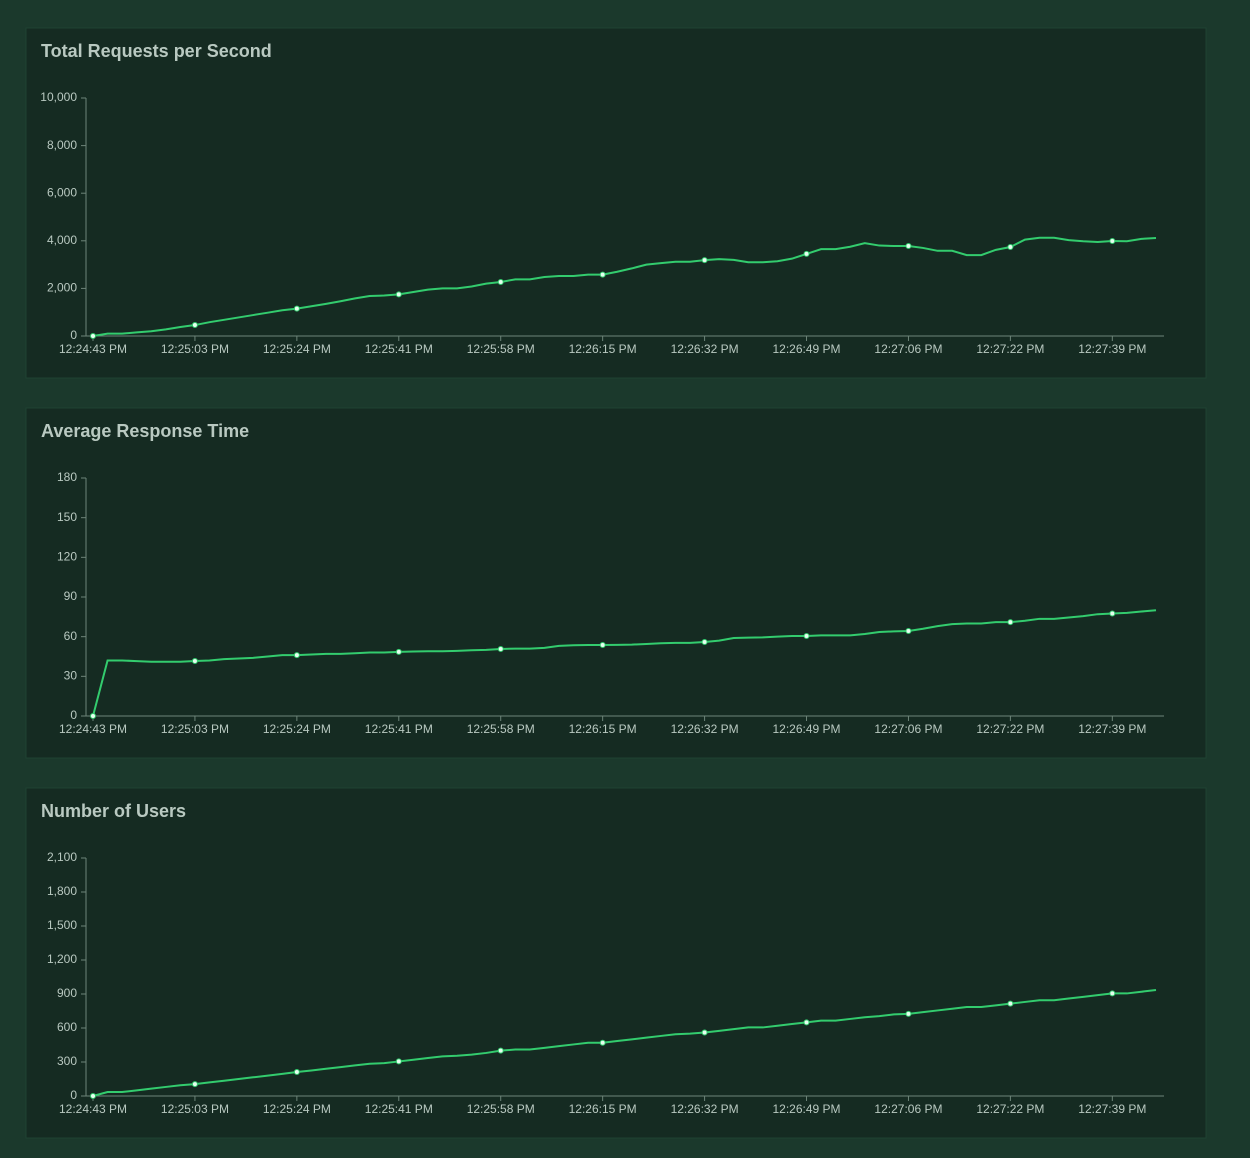 This screenshot has height=1158, width=1250. I want to click on y-tick-label: 8,000, so click(62, 145).